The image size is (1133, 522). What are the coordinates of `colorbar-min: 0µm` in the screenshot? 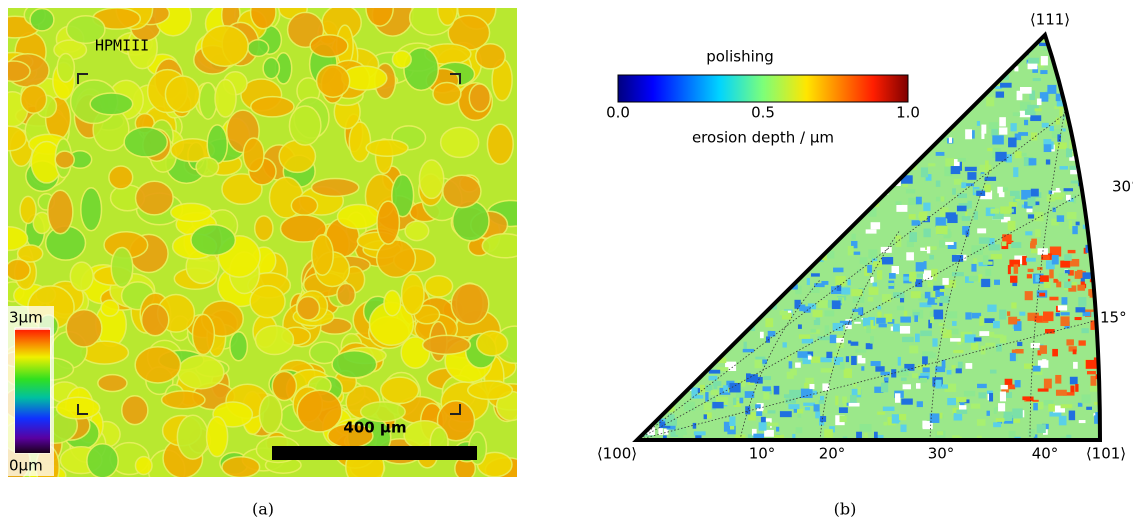 It's located at (26, 466).